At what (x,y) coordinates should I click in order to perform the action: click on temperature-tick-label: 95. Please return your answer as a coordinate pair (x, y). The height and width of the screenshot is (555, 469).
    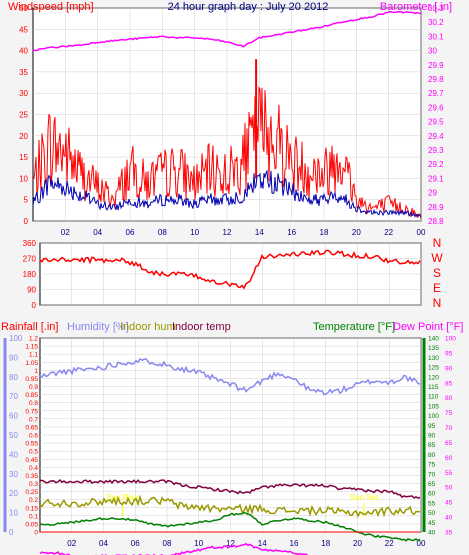
    Looking at the image, I should click on (432, 426).